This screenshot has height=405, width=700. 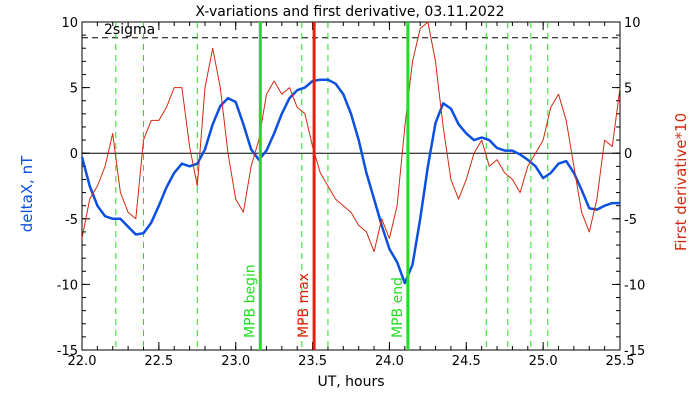 I want to click on x-tick-label-7: 25.5, so click(x=620, y=361).